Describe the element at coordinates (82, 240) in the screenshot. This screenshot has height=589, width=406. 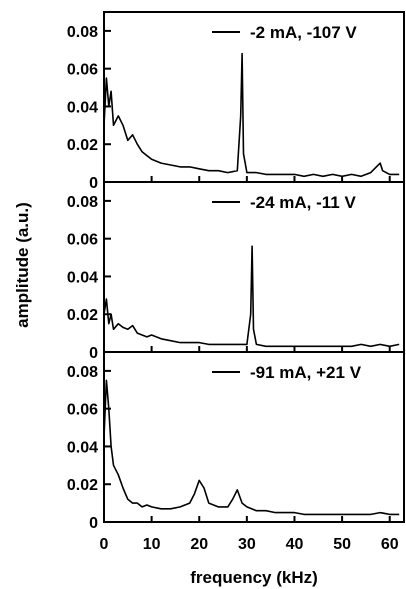
I see `panel-2-y-tick-label: 0.06` at that location.